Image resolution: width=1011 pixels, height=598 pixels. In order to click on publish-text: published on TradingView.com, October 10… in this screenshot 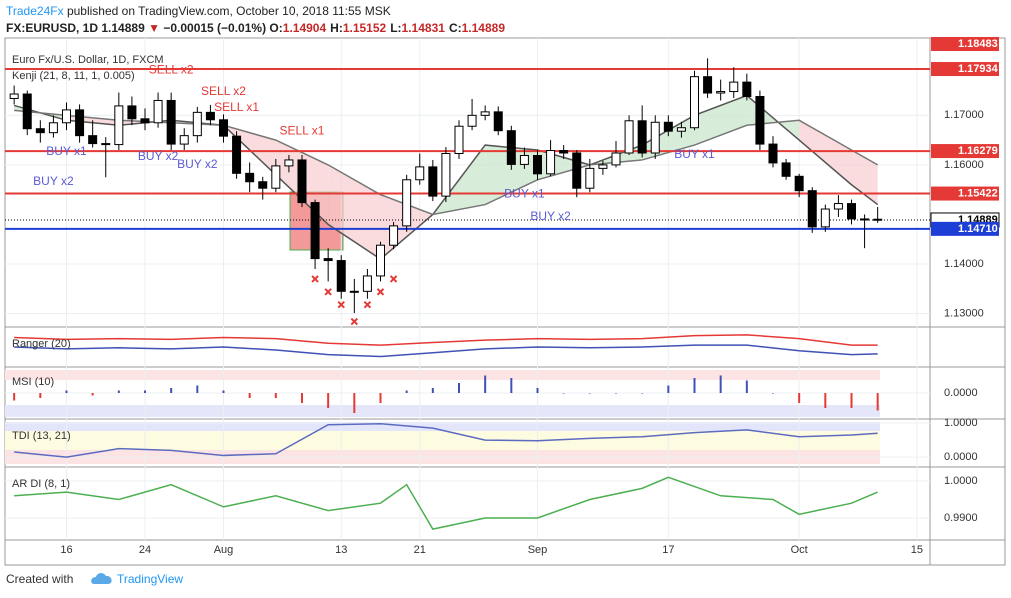, I will do `click(228, 11)`.